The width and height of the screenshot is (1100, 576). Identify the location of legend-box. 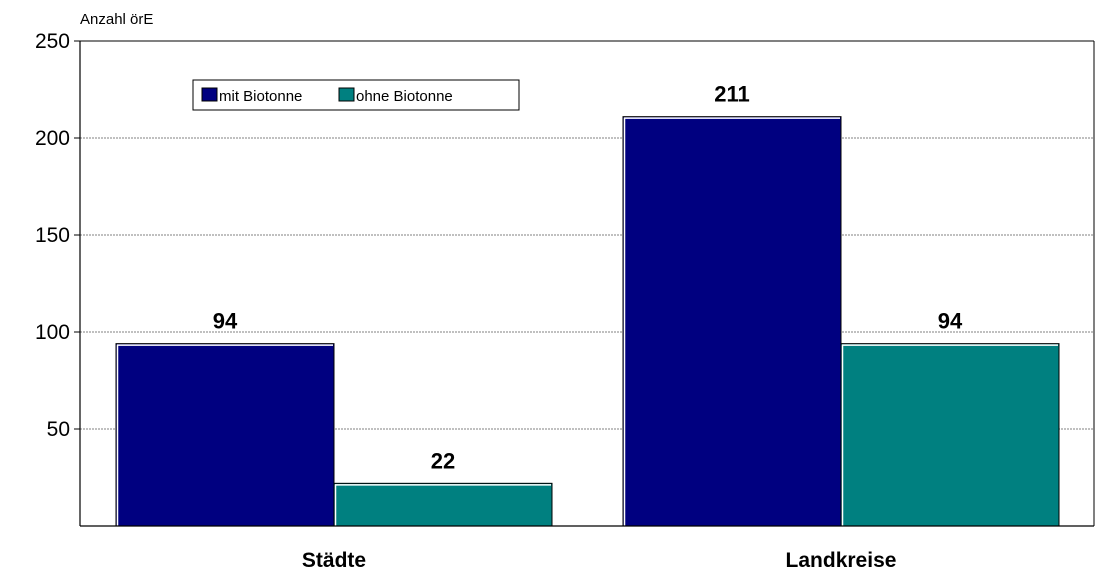
(356, 95).